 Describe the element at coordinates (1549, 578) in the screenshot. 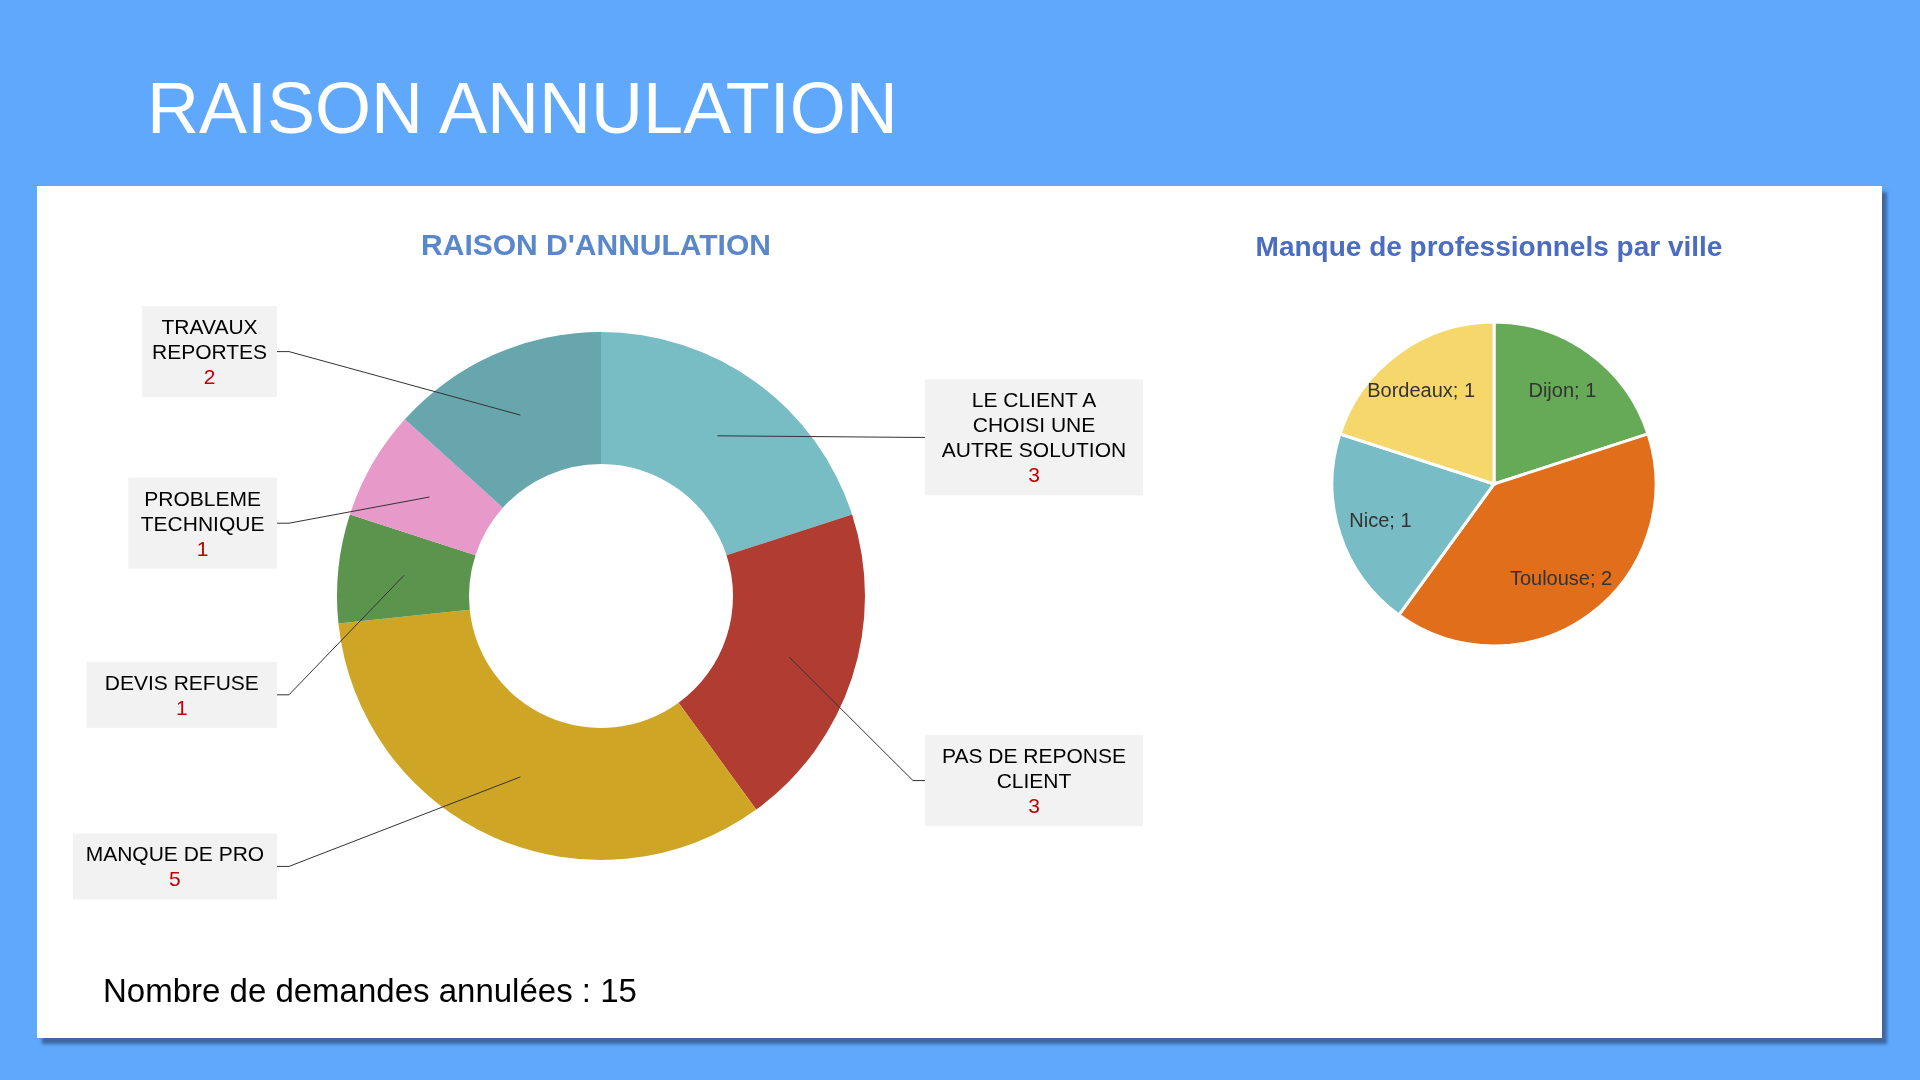

I see `slice-label: Toulouse` at that location.